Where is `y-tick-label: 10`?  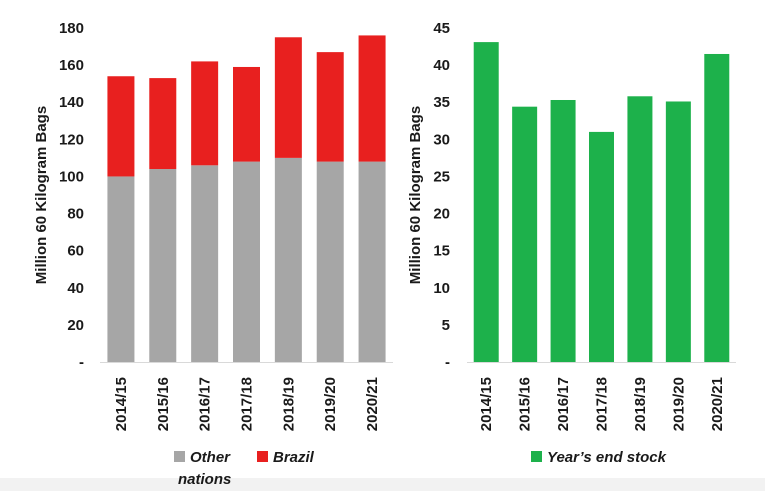 y-tick-label: 10 is located at coordinates (441, 288).